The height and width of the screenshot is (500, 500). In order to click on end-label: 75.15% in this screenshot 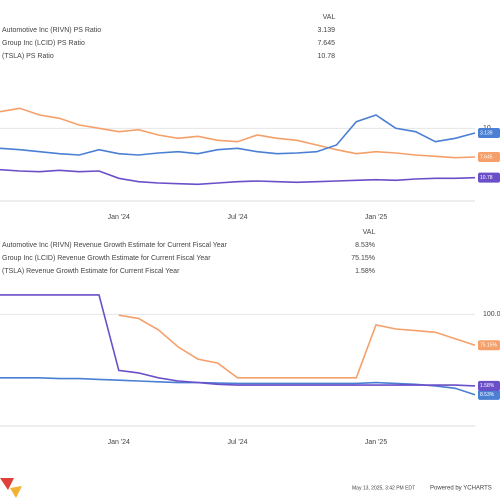, I will do `click(489, 346)`.